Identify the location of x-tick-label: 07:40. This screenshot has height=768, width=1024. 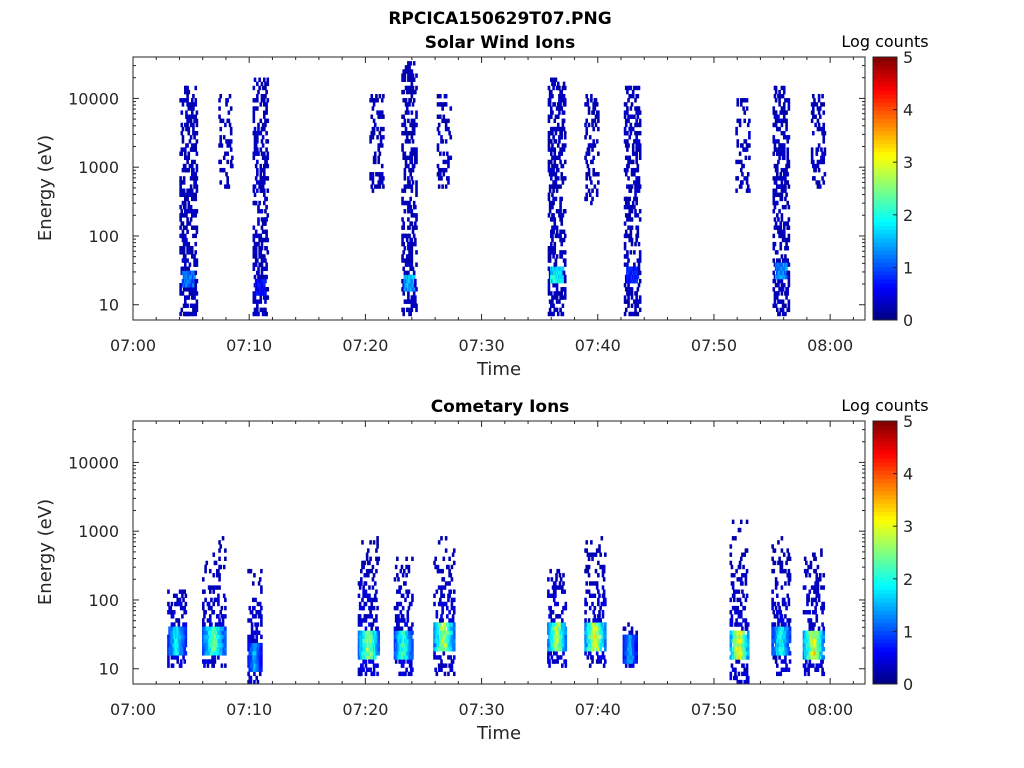
(598, 709).